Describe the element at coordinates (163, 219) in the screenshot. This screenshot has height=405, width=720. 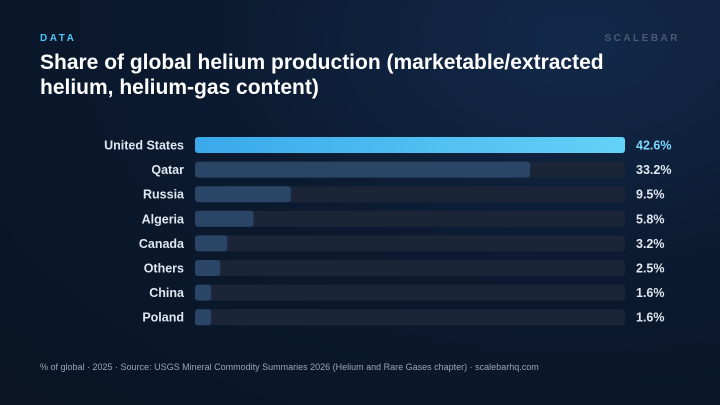
I see `category-label: Algeria` at that location.